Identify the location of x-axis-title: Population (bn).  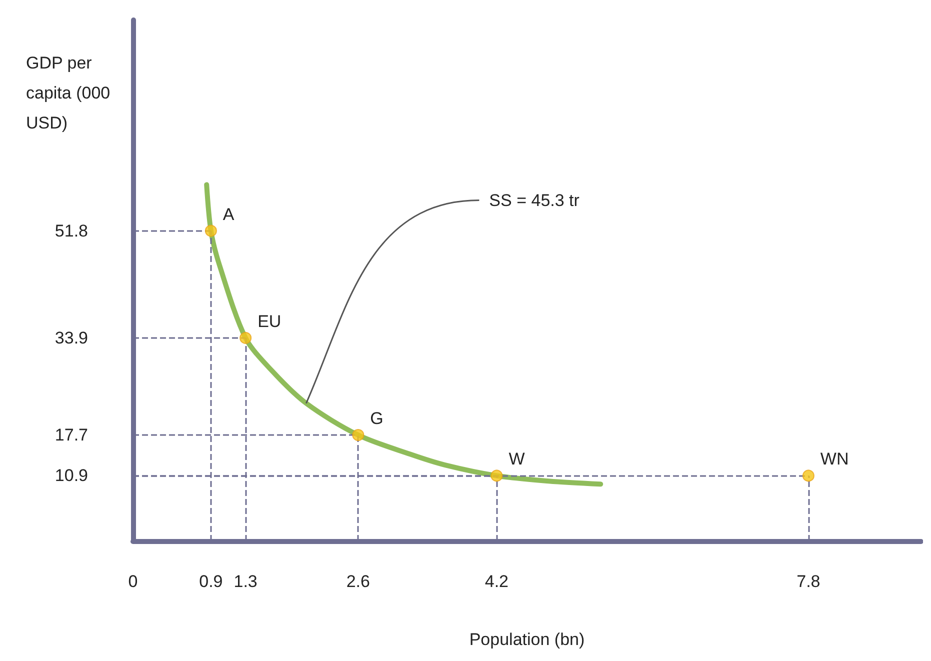
(527, 639).